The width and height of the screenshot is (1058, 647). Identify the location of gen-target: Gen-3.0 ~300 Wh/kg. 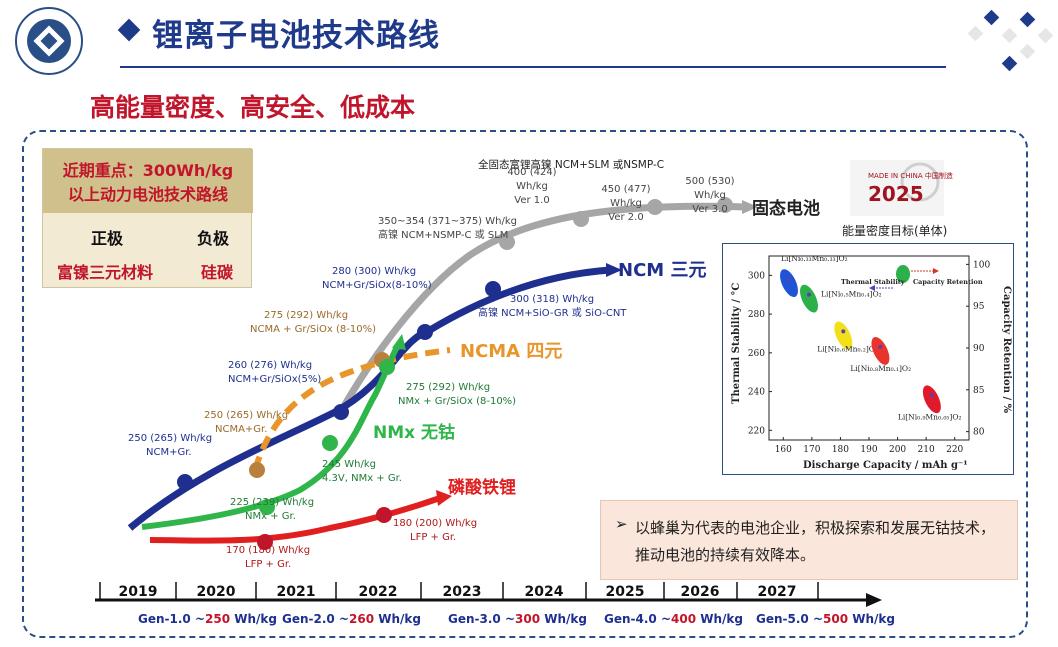
(517, 619).